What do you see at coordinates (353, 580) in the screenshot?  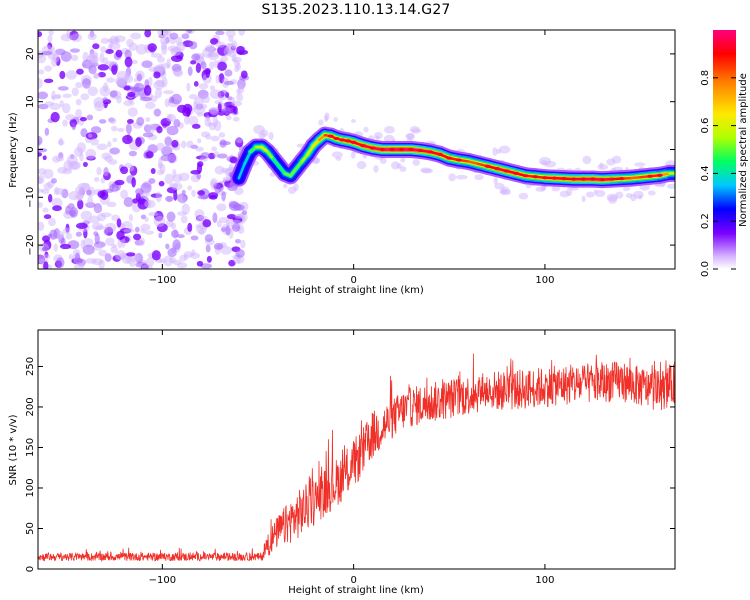 I see `x-tick-label: 0` at bounding box center [353, 580].